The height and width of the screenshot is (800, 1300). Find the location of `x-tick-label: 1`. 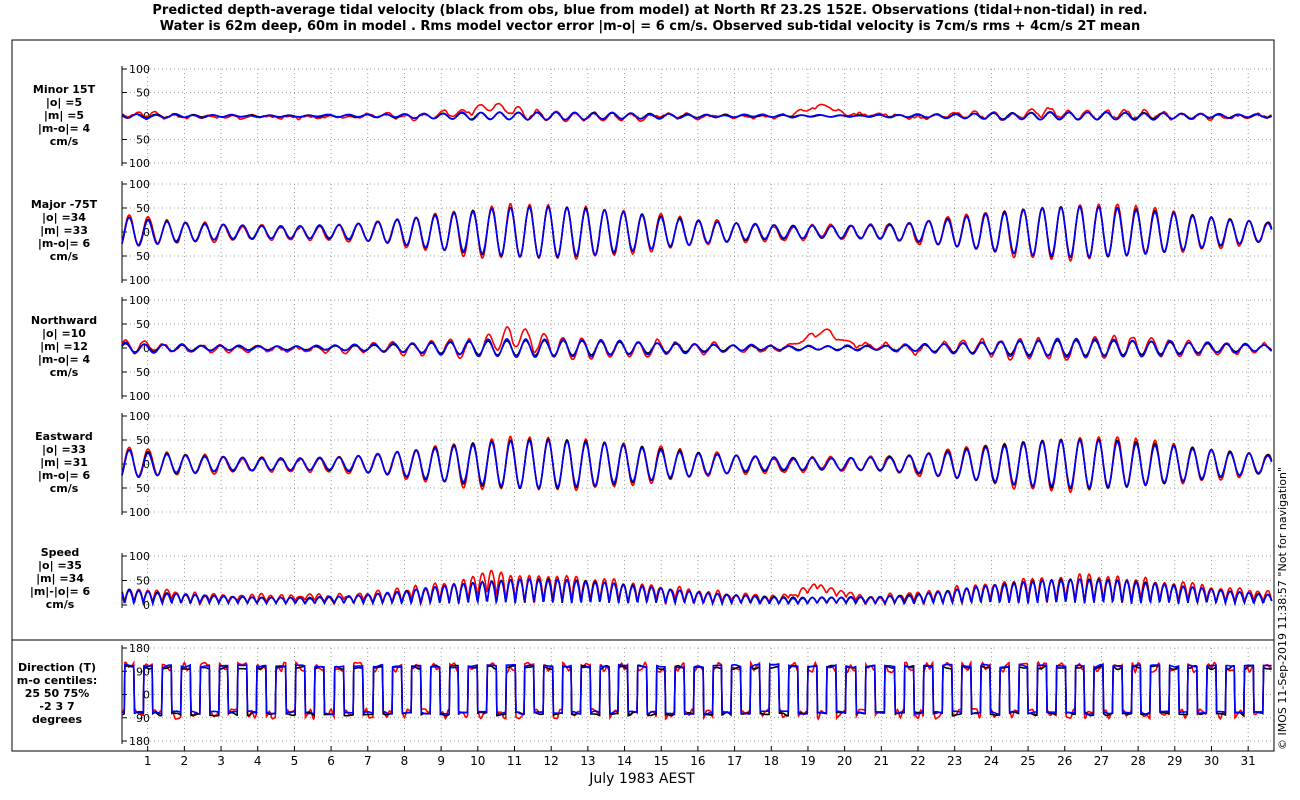

x-tick-label: 1 is located at coordinates (148, 761).